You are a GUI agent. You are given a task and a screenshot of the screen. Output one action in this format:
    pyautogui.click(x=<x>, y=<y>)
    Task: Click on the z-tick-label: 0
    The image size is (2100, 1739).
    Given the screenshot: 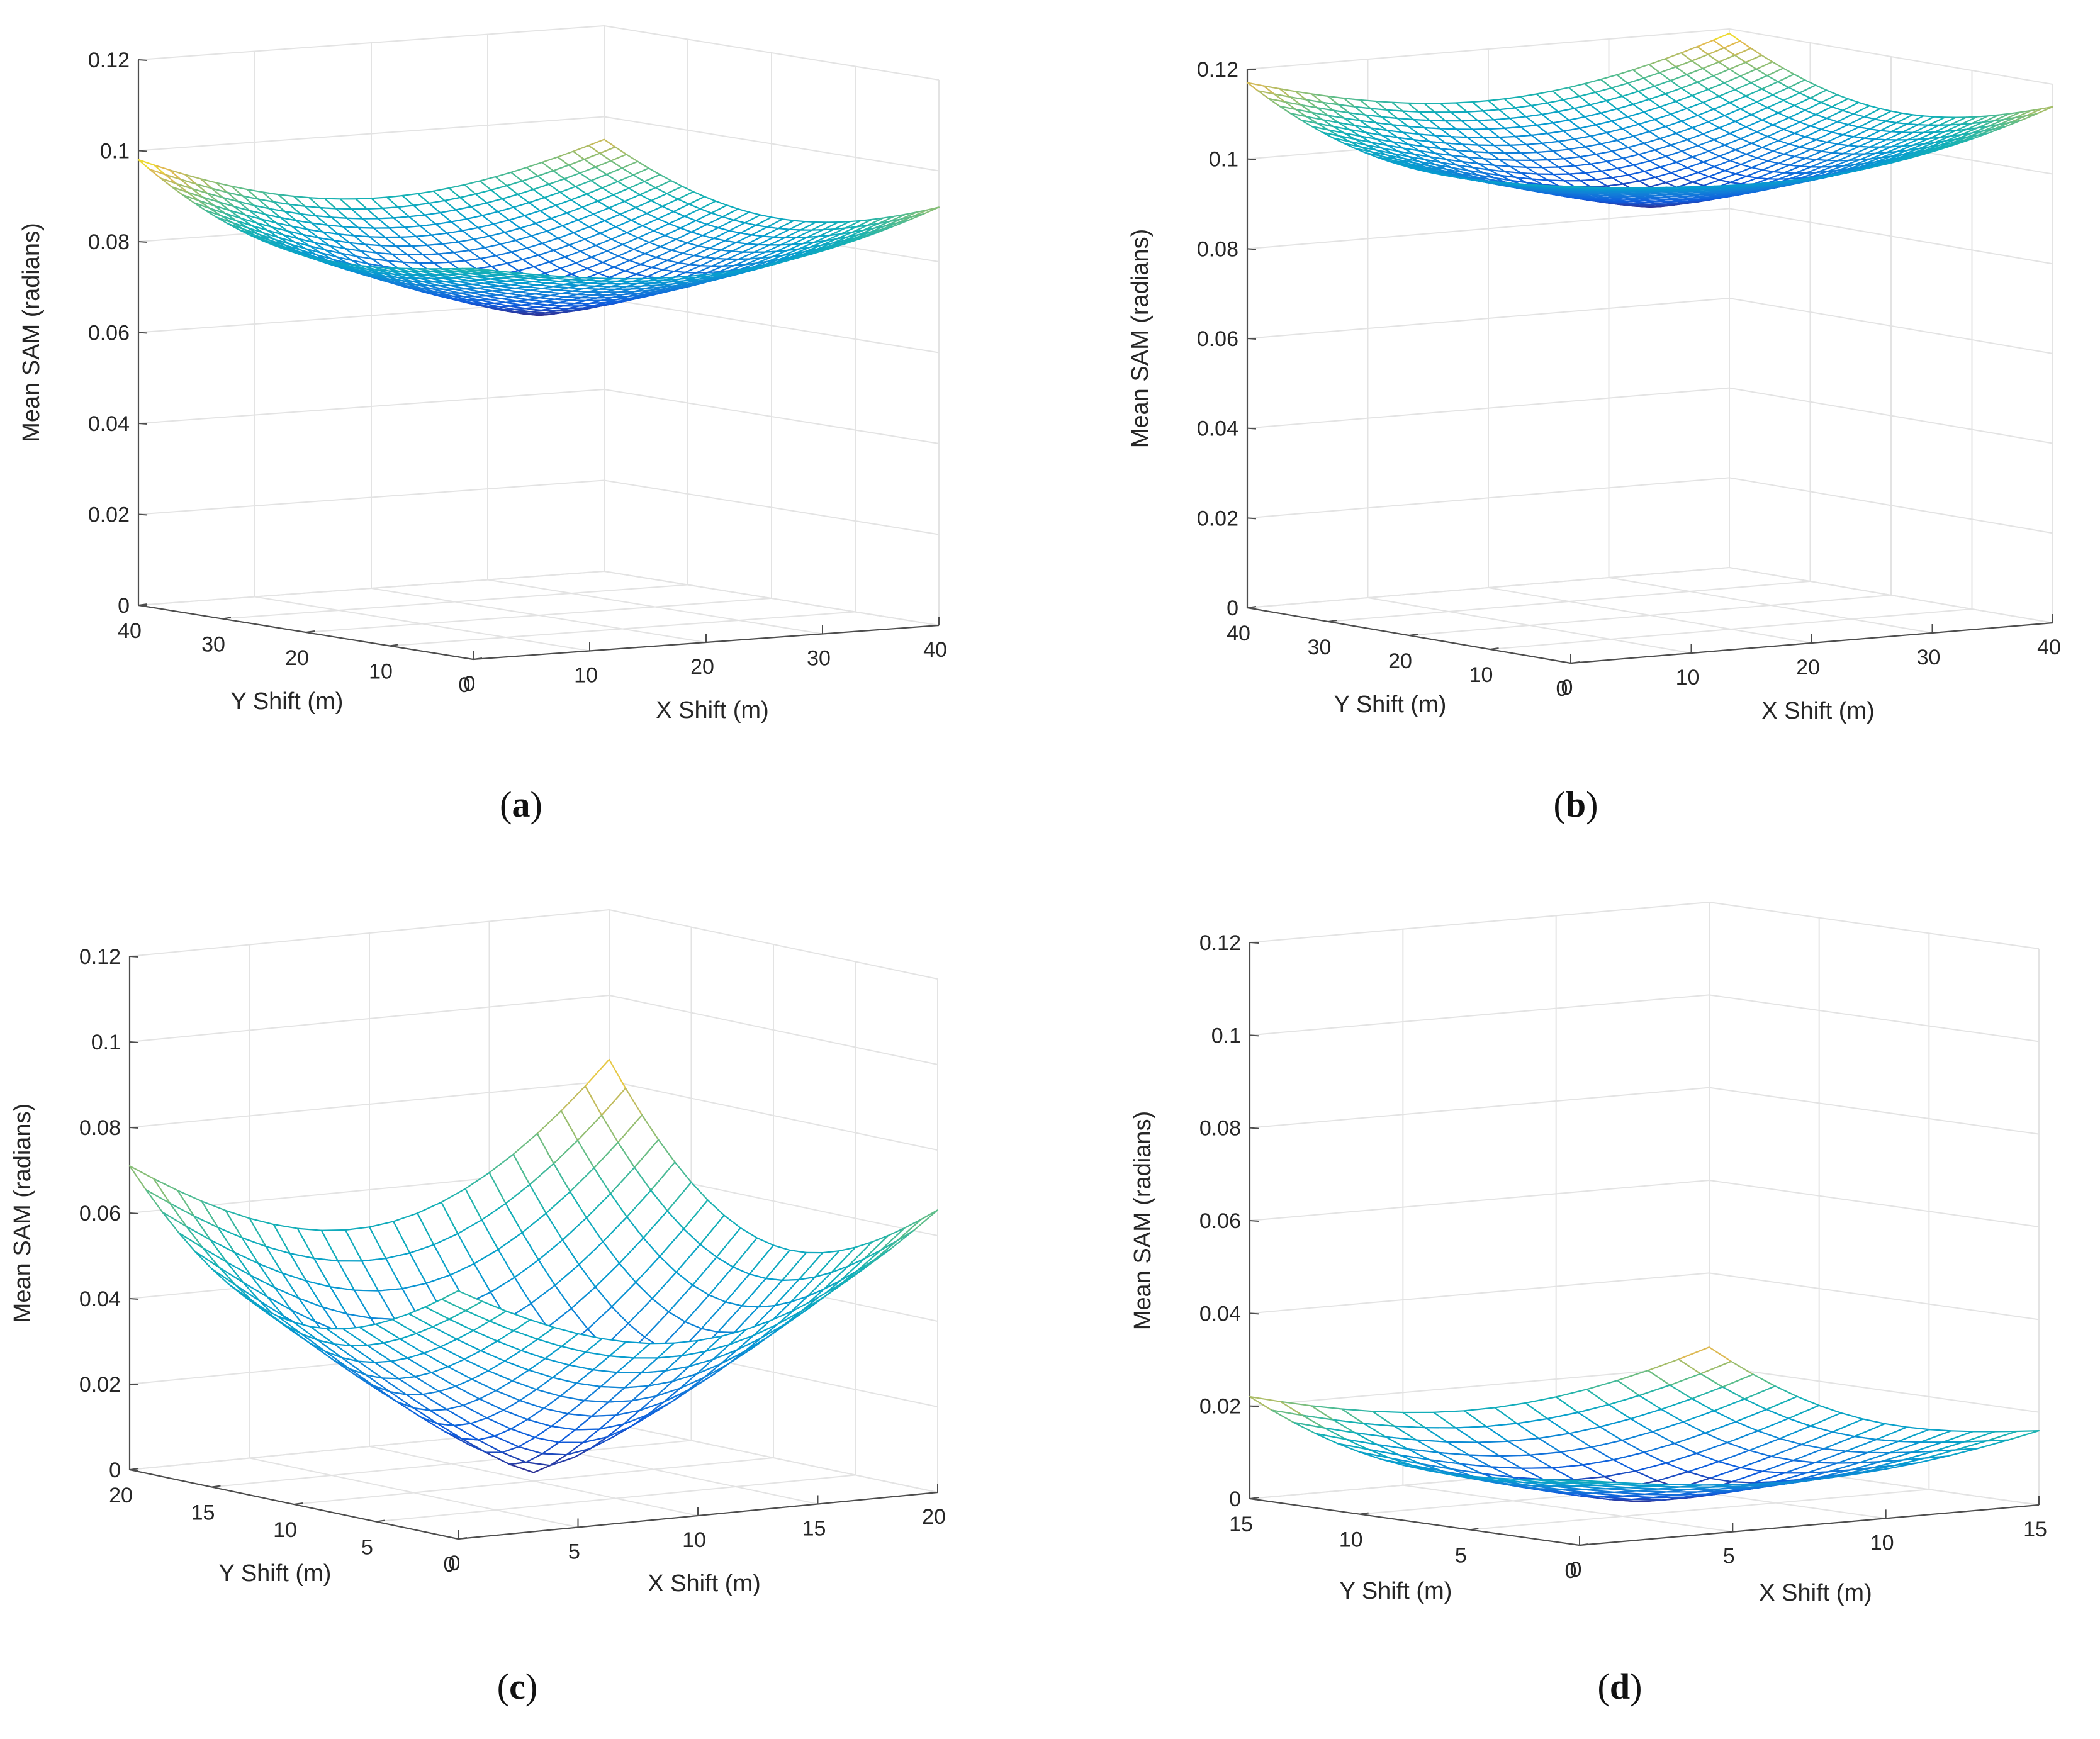 What is the action you would take?
    pyautogui.click(x=1235, y=1499)
    